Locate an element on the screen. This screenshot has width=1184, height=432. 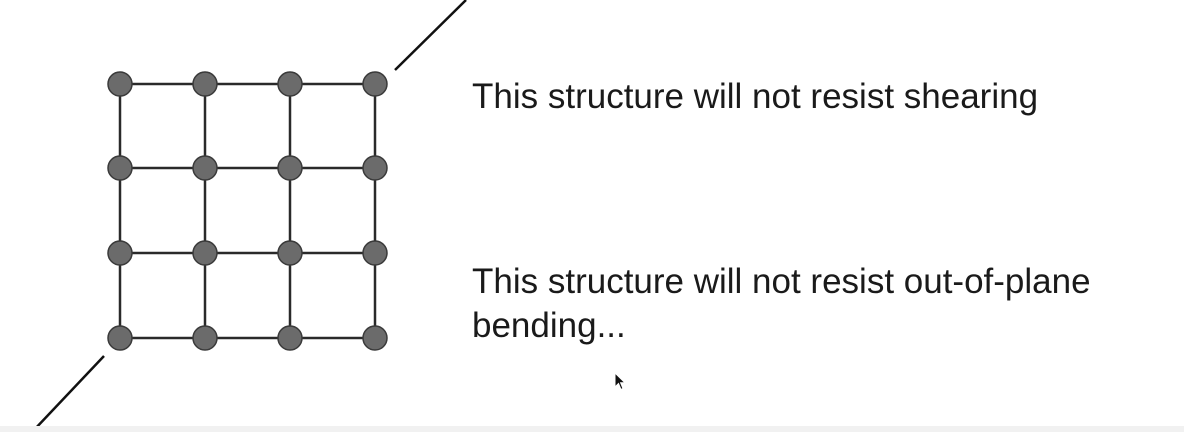
diagonal-line-bottom-left is located at coordinates (69, 393).